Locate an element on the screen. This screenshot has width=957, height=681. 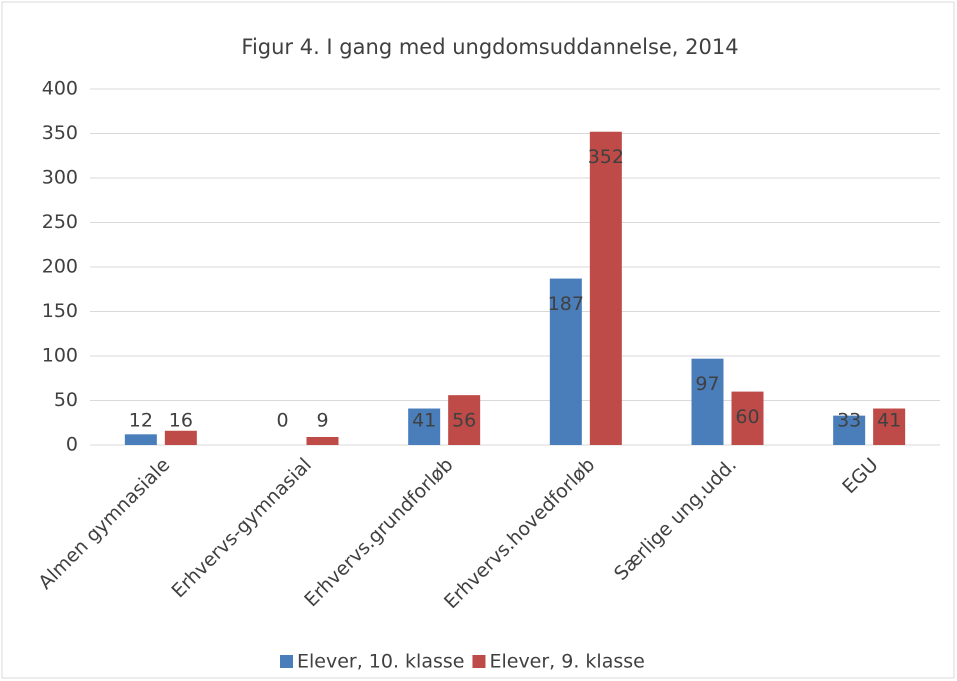
data-label: 187 is located at coordinates (566, 304).